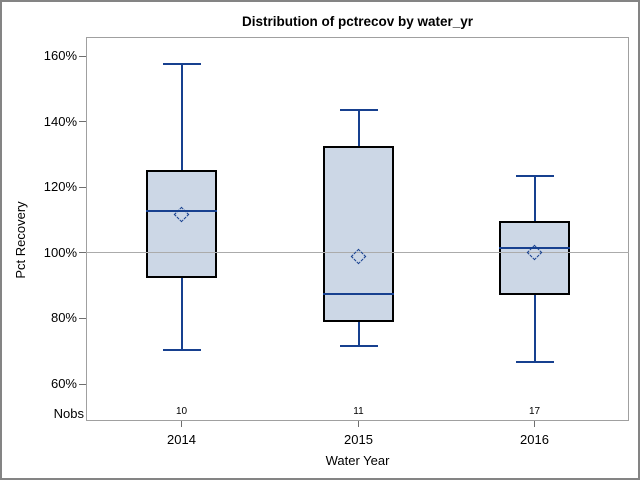 This screenshot has height=480, width=640. I want to click on y-tick-label: 80%, so click(63, 318).